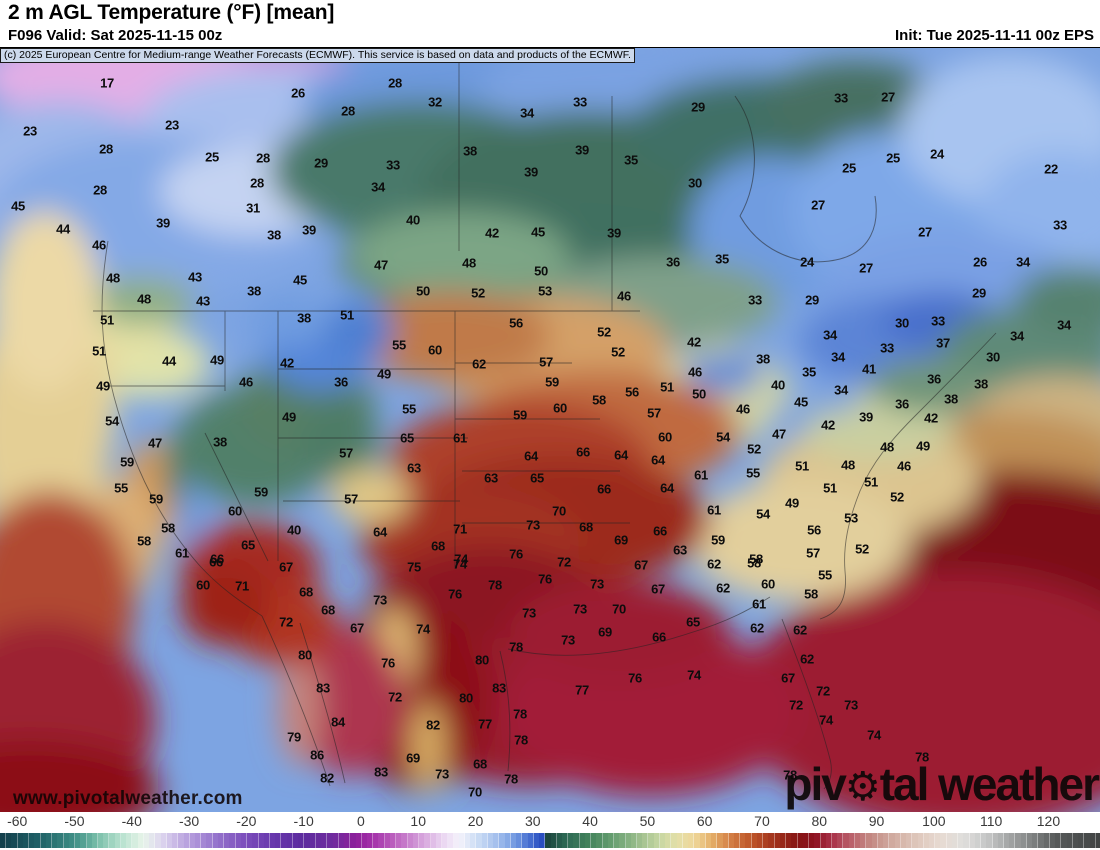  I want to click on station-temperature: 27, so click(925, 232).